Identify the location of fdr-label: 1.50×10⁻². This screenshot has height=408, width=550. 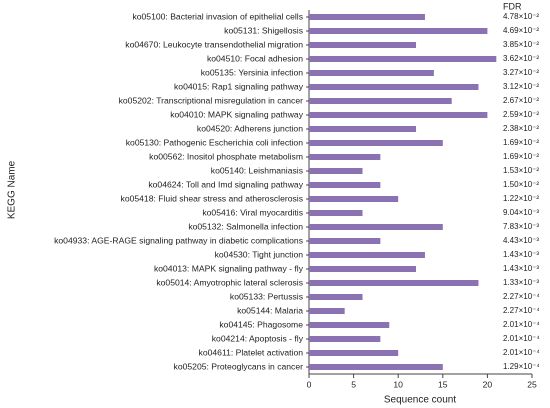
(521, 184).